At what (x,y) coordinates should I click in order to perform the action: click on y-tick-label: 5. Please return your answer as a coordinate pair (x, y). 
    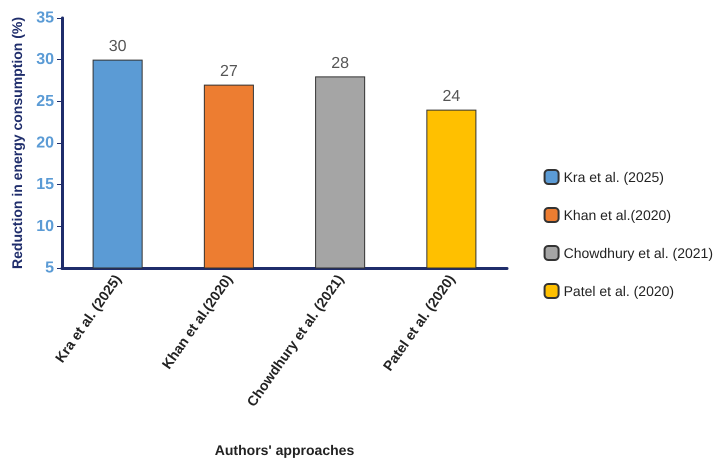
    Looking at the image, I should click on (49, 268).